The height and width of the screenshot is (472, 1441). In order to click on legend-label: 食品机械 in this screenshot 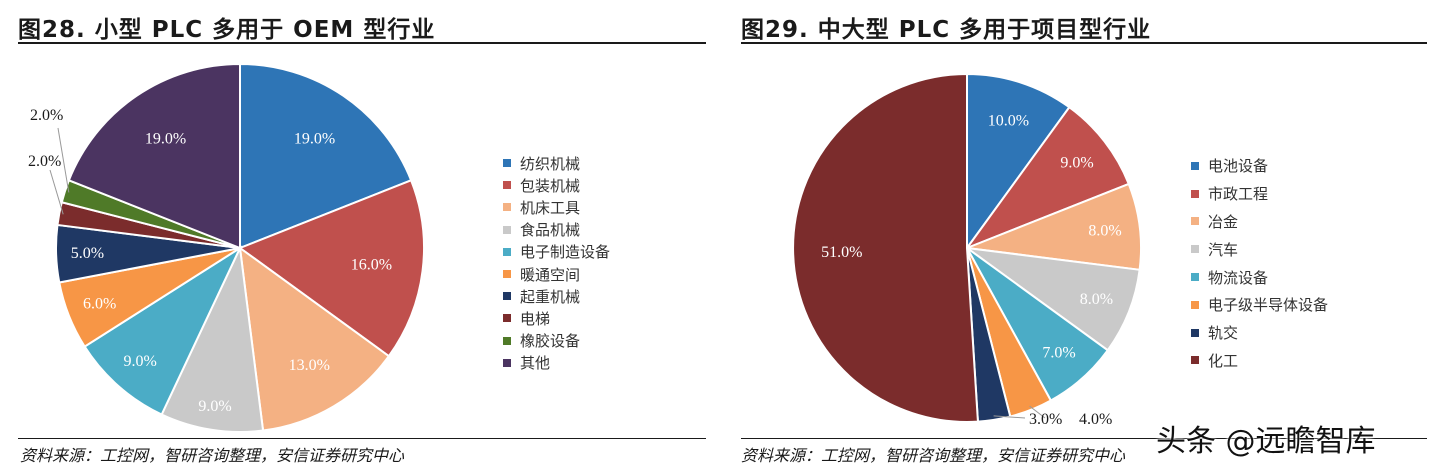, I will do `click(550, 230)`.